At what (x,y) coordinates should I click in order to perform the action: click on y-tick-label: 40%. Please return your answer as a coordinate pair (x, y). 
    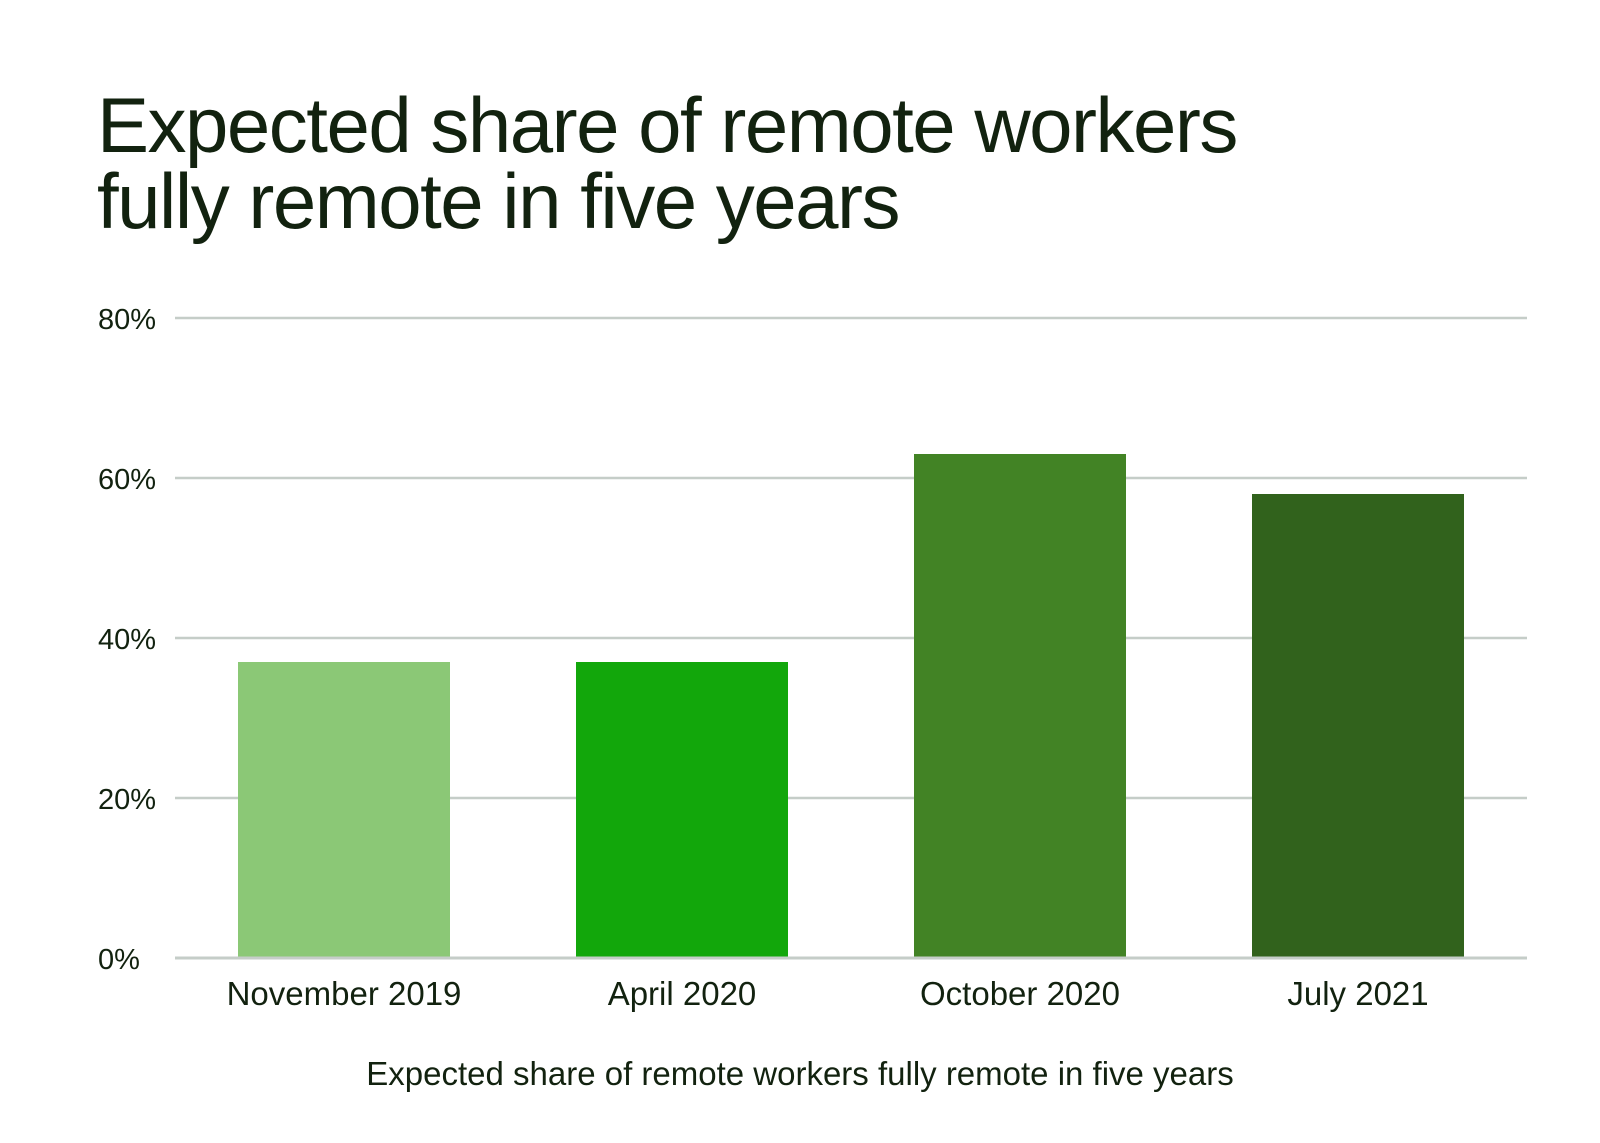
    Looking at the image, I should click on (127, 640).